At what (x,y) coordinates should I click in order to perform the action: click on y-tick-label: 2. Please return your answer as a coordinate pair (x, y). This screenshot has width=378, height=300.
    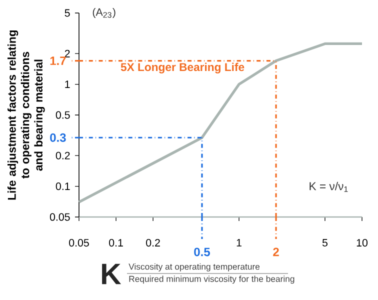
    Looking at the image, I should click on (67, 54).